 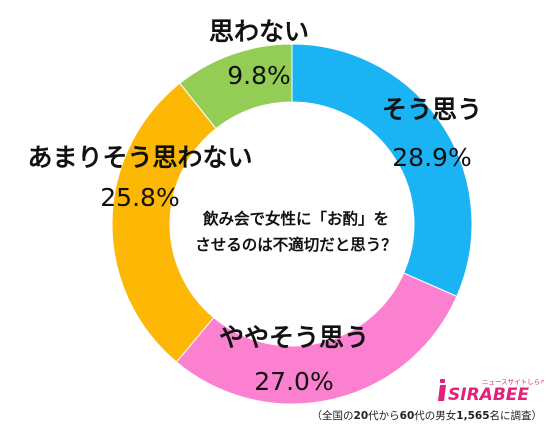 I want to click on slice-label-name-3: 思わない, so click(x=259, y=31).